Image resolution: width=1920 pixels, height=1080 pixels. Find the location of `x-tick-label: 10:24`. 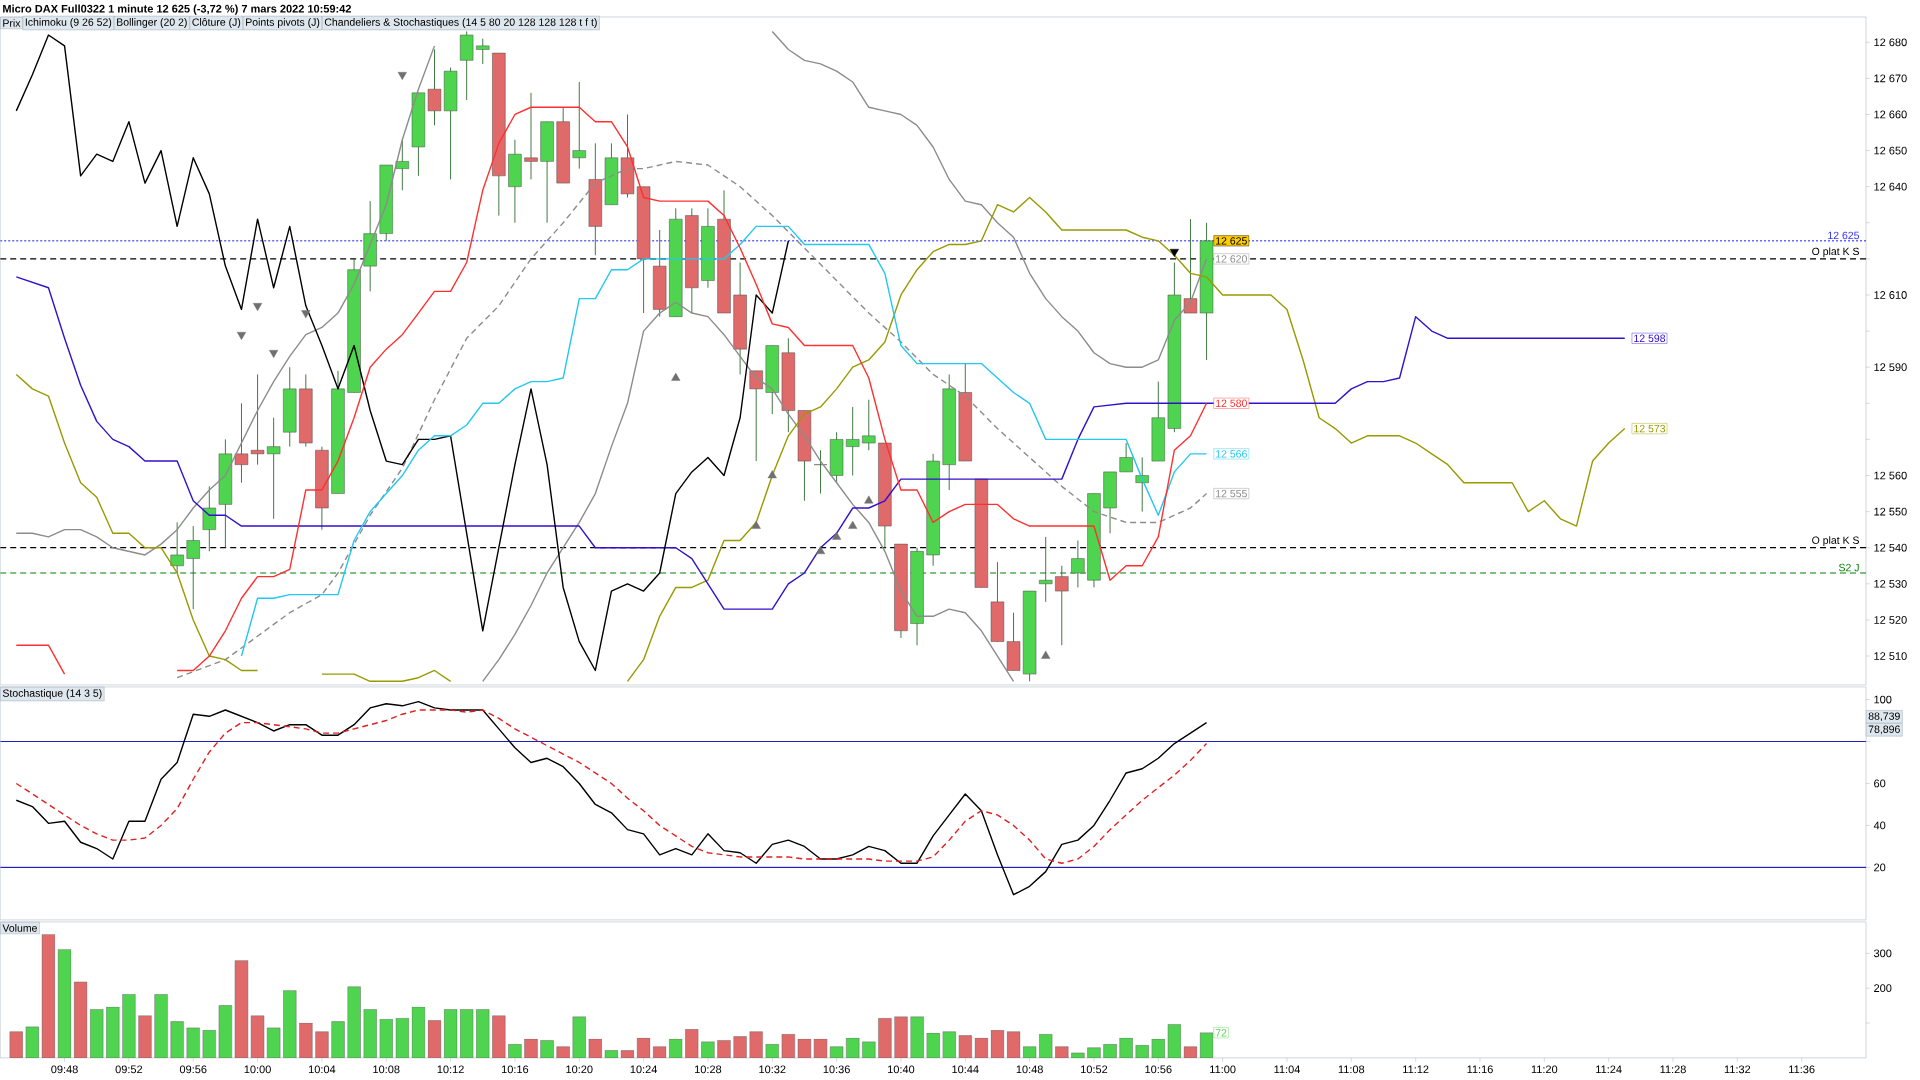

x-tick-label: 10:24 is located at coordinates (644, 1069).